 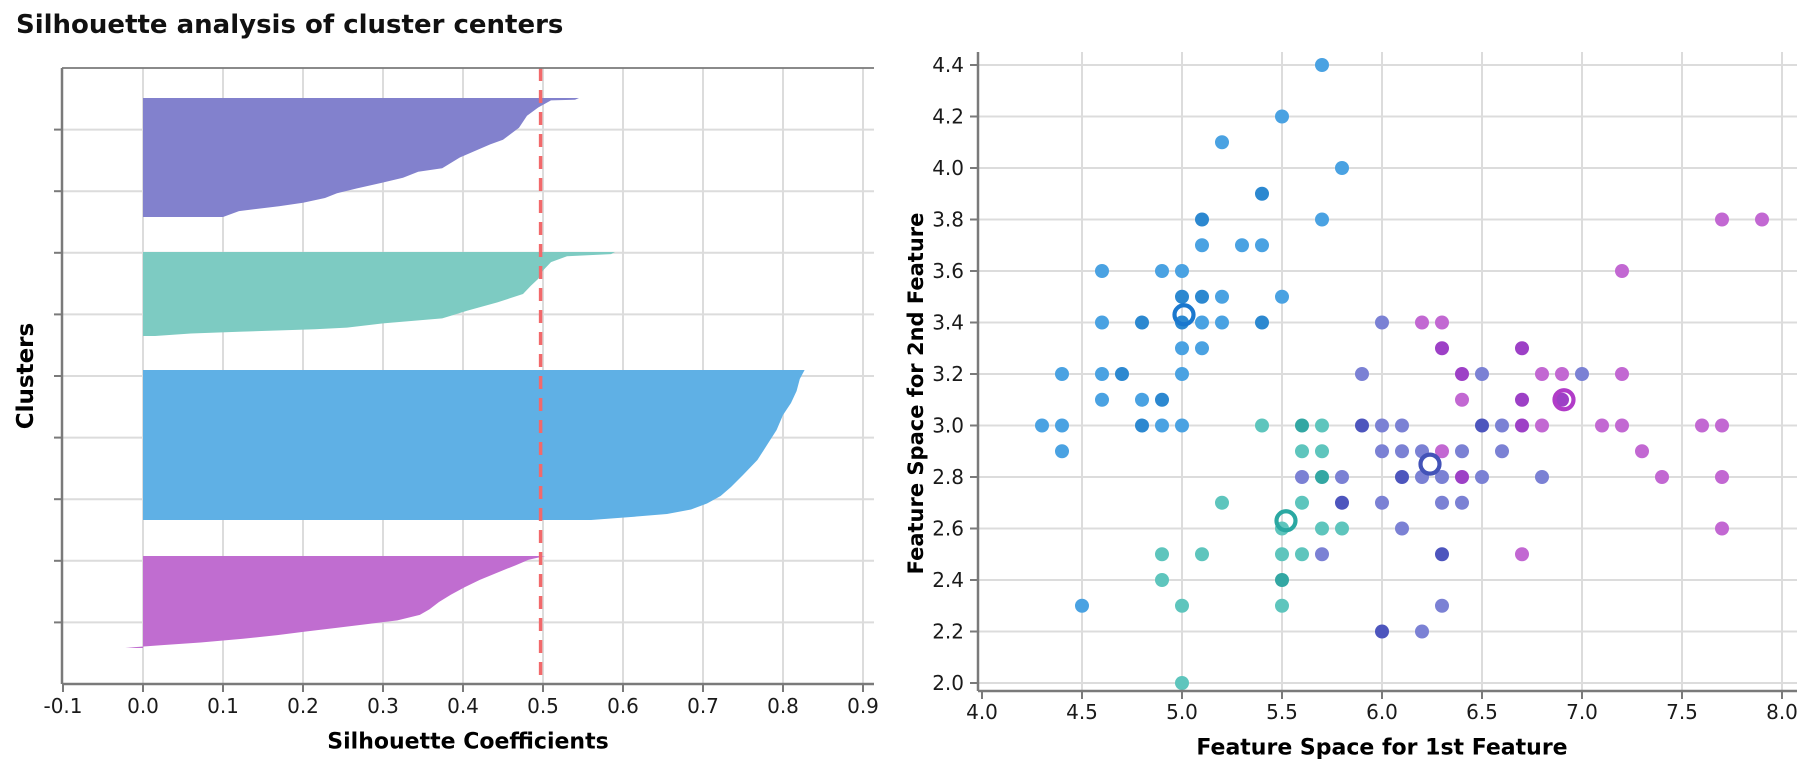 I want to click on y-tick-label: 2.8, so click(x=948, y=477).